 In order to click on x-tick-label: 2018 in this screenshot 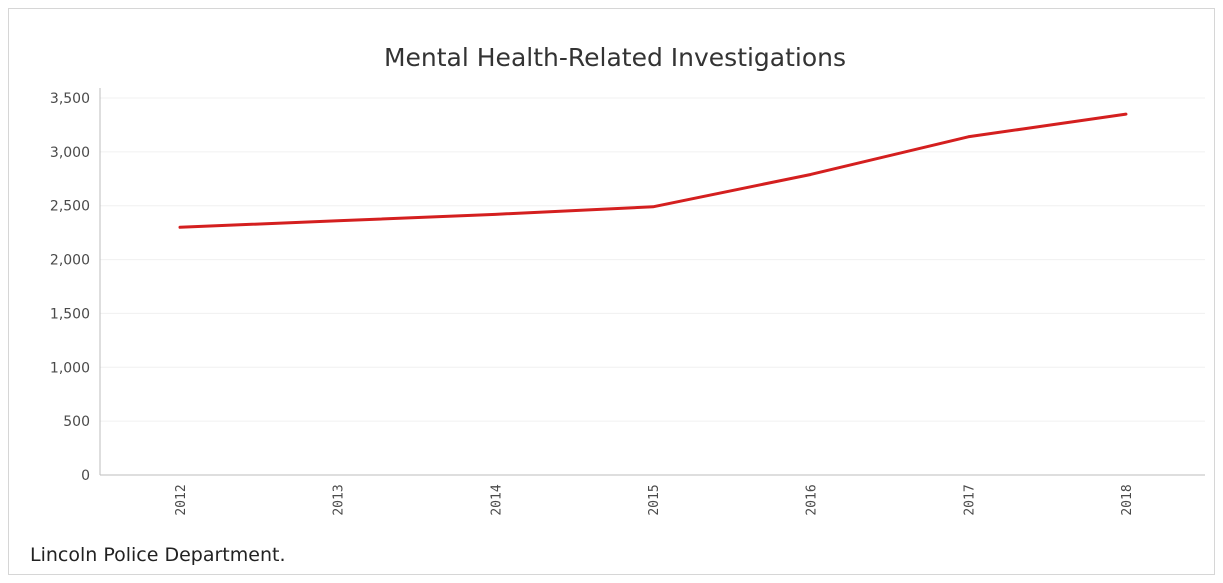, I will do `click(1127, 499)`.